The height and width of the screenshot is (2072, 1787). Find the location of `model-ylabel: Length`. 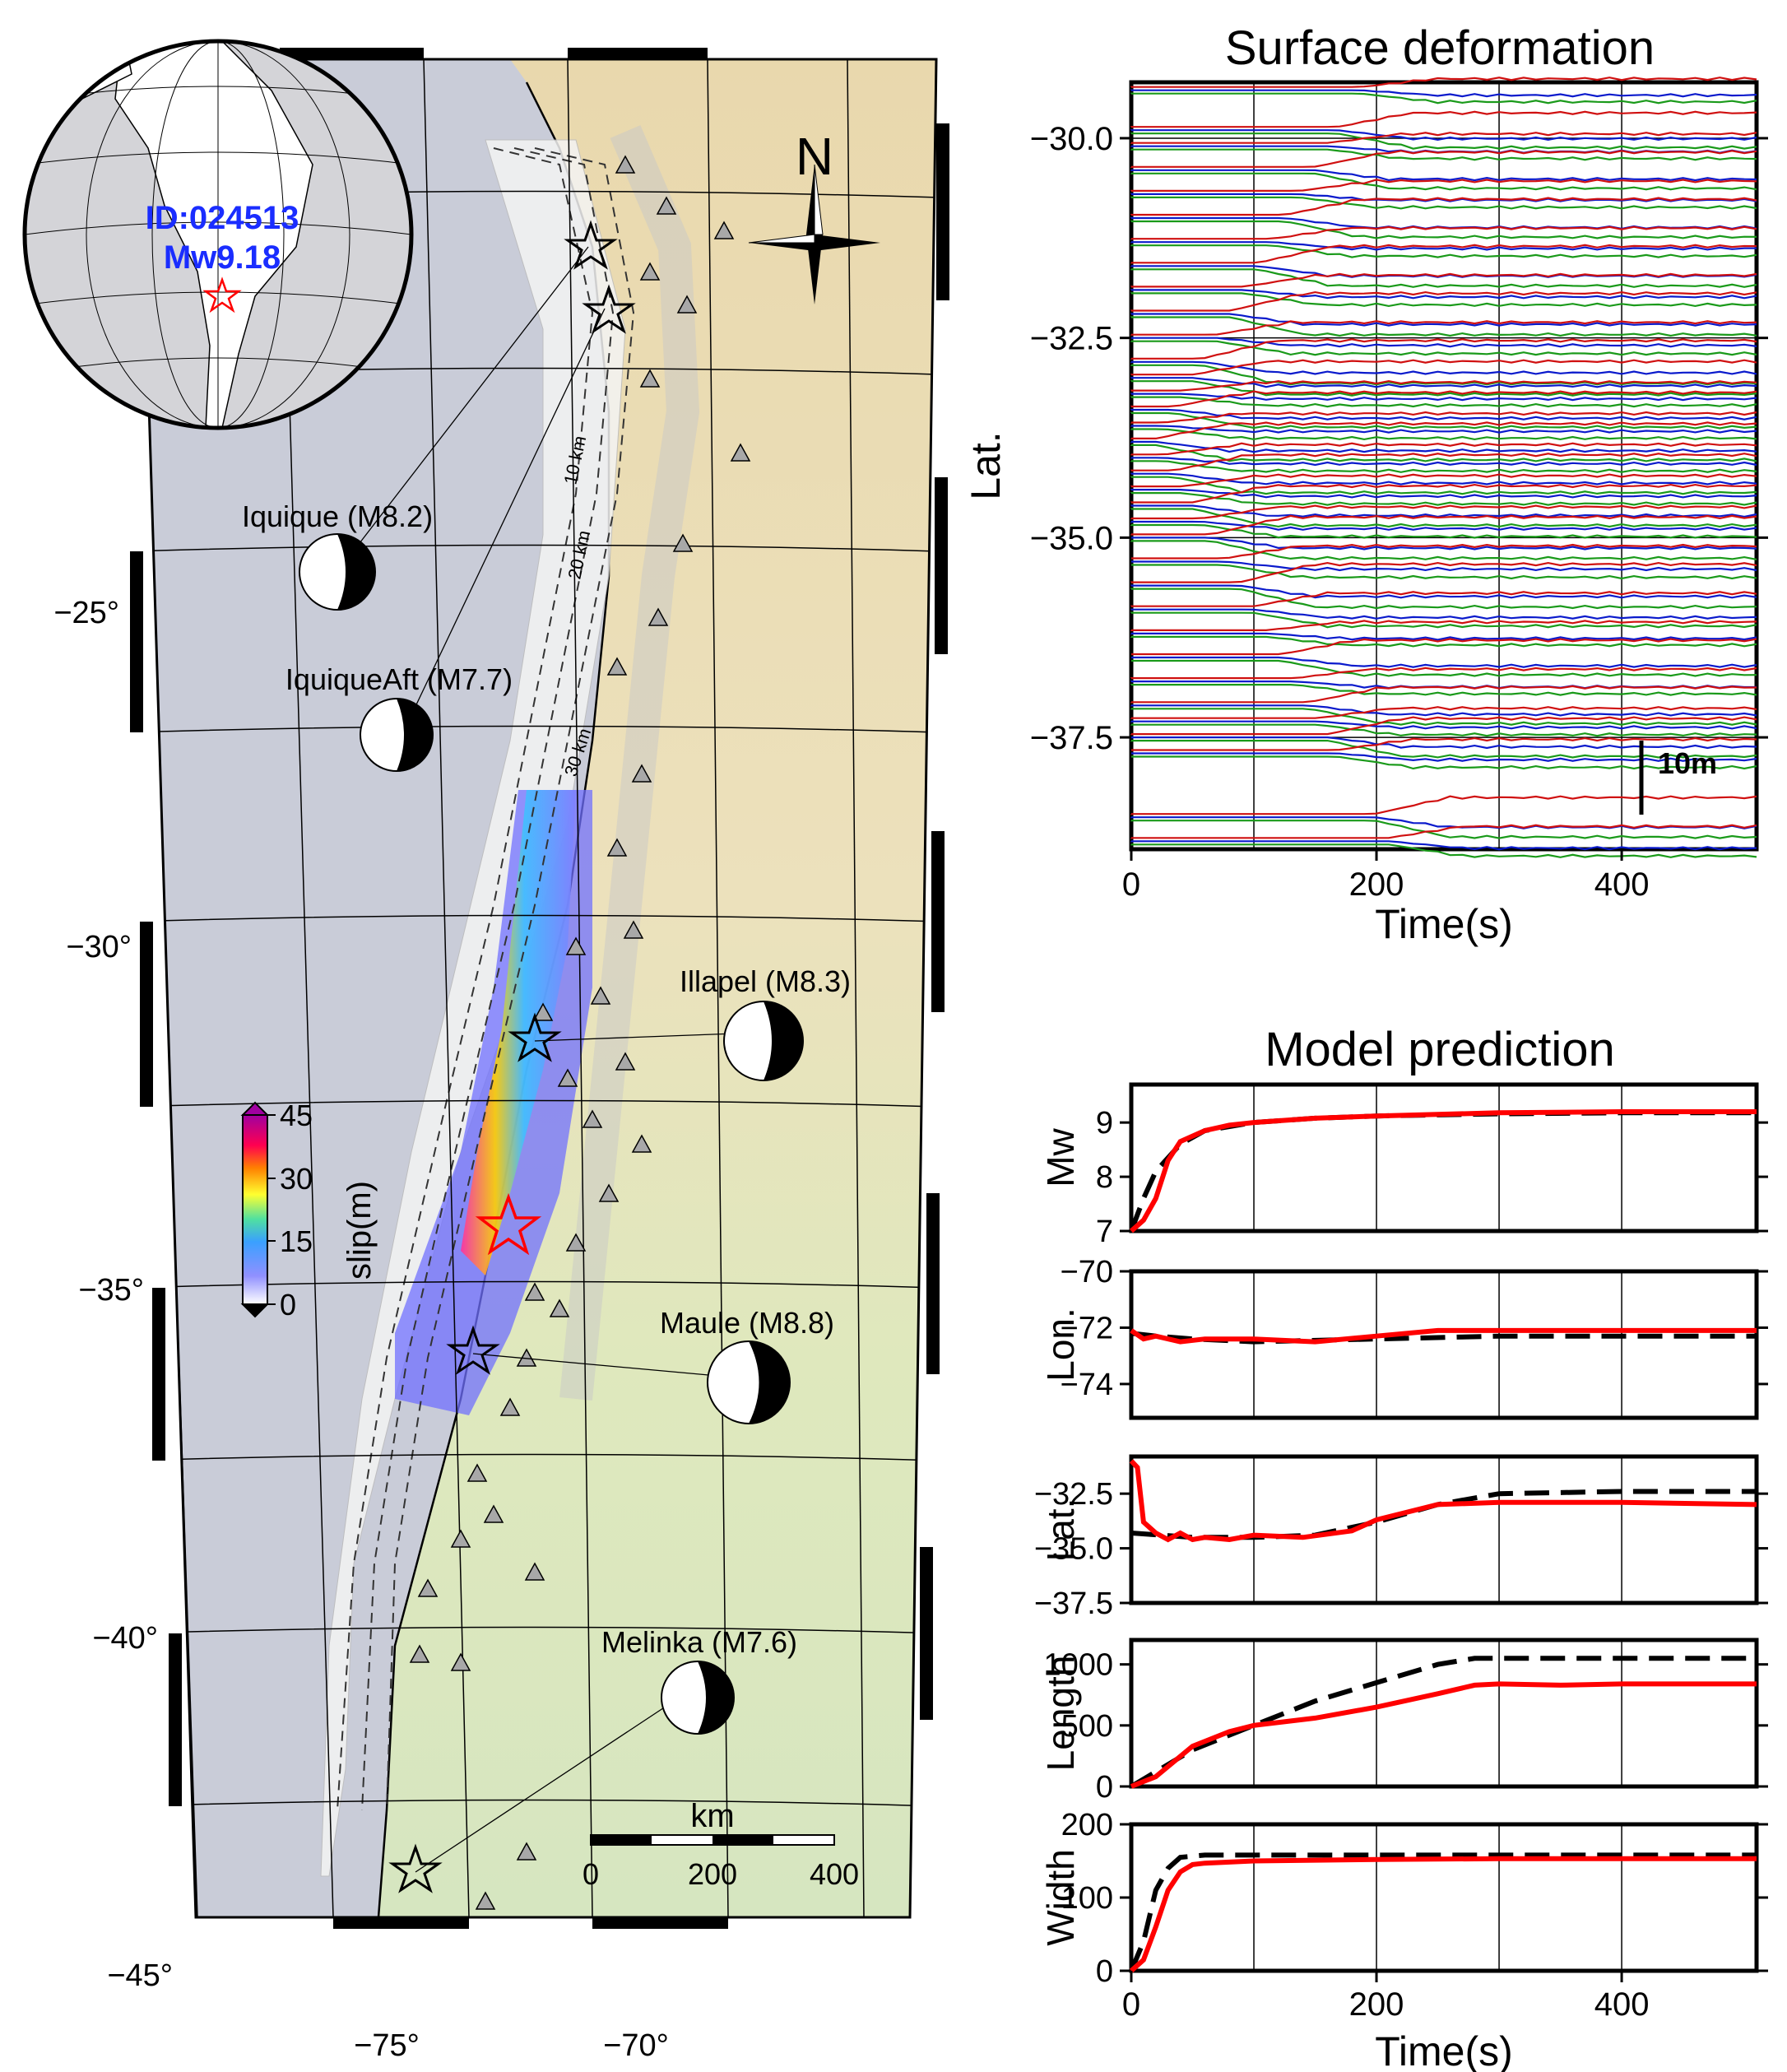

model-ylabel: Length is located at coordinates (1060, 1714).